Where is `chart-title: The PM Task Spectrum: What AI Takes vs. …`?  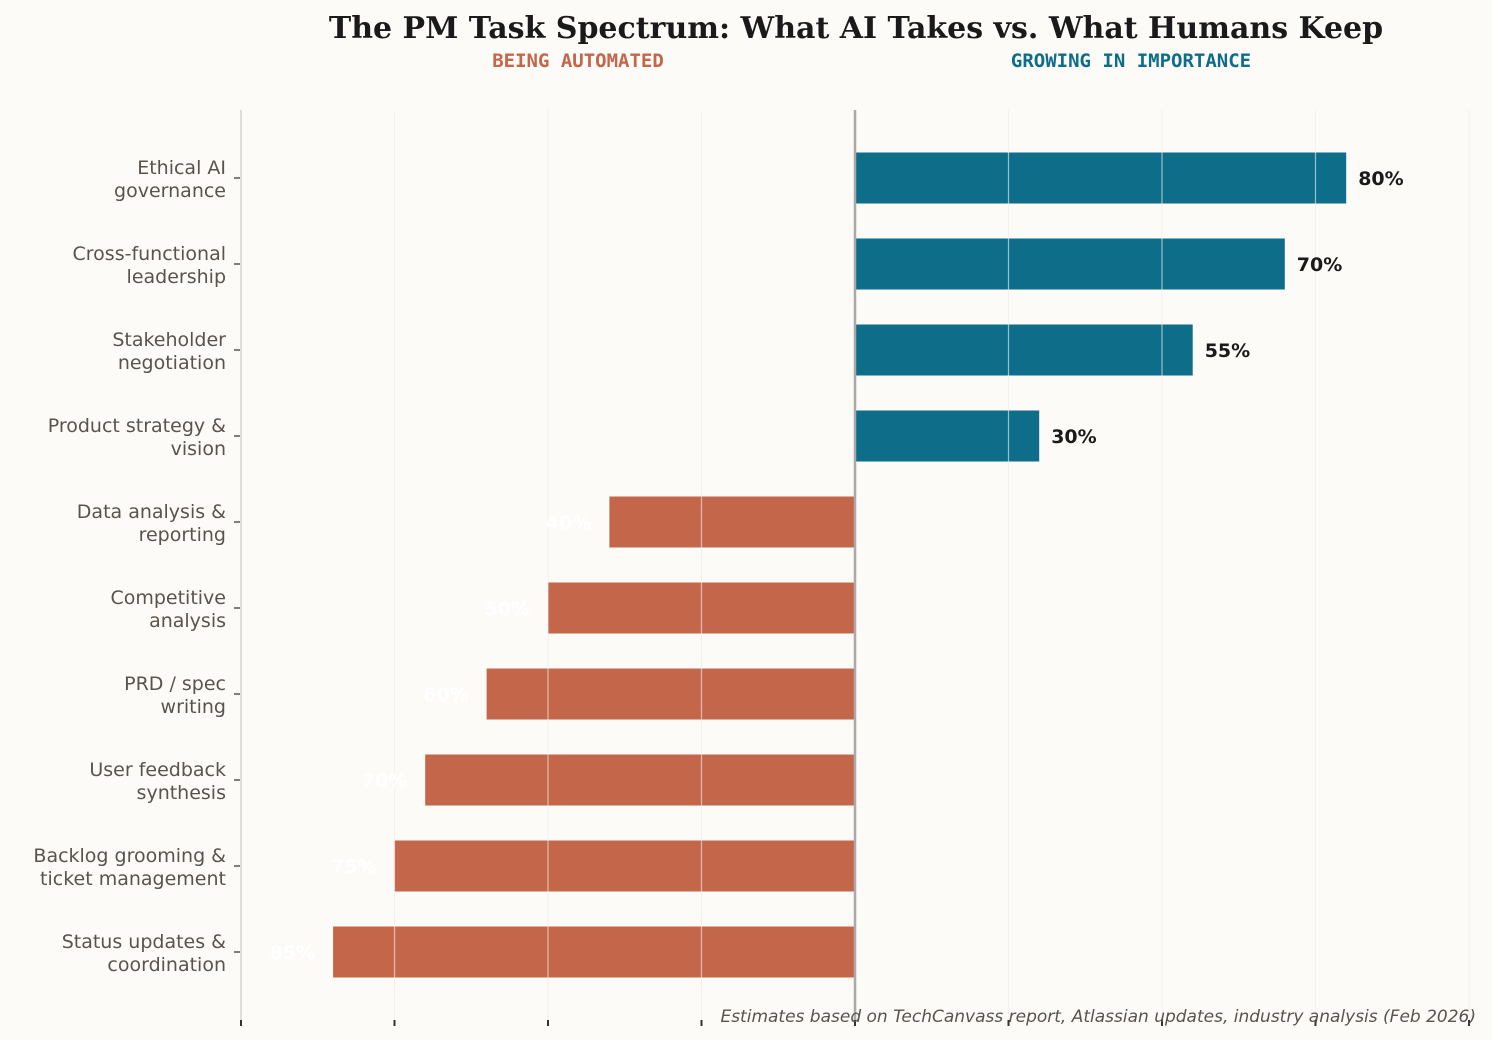 chart-title: The PM Task Spectrum: What AI Takes vs. … is located at coordinates (856, 28).